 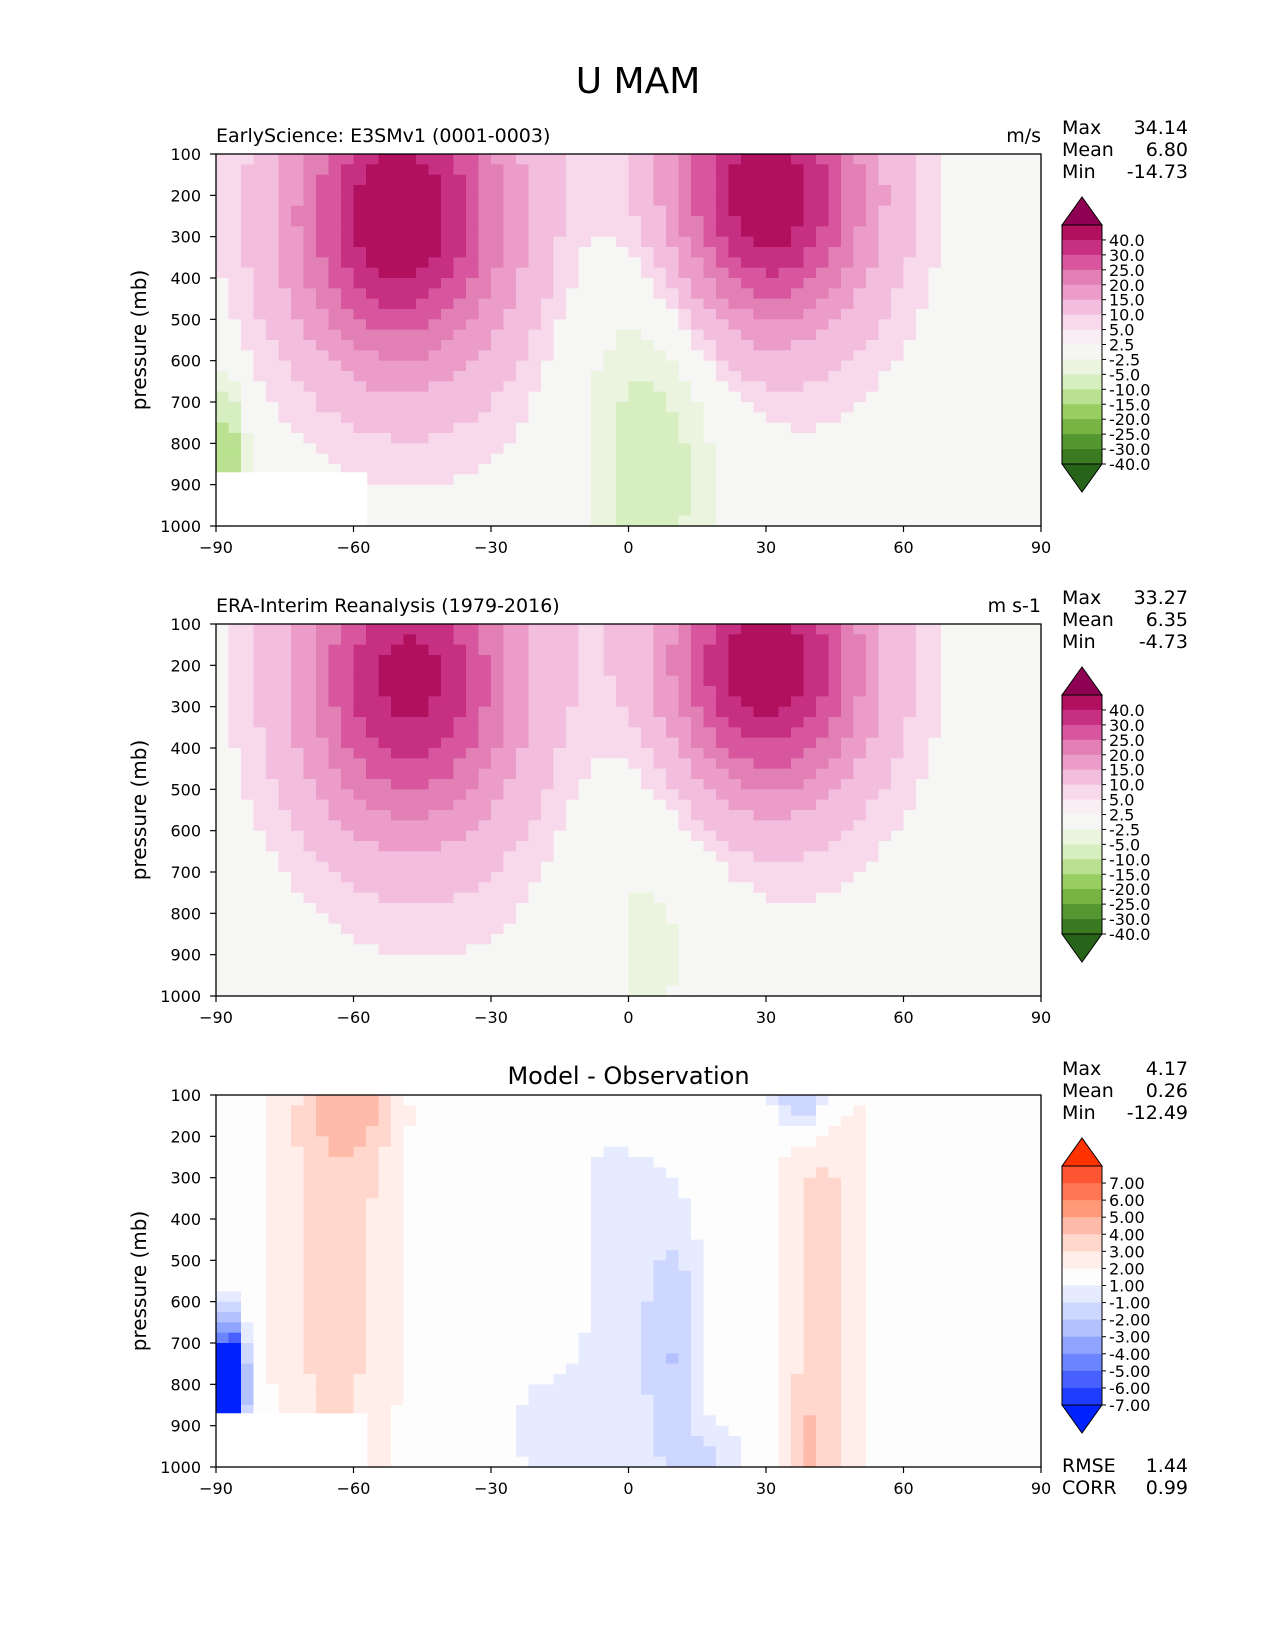 I want to click on colorbar-swatch, so click(x=1082, y=397).